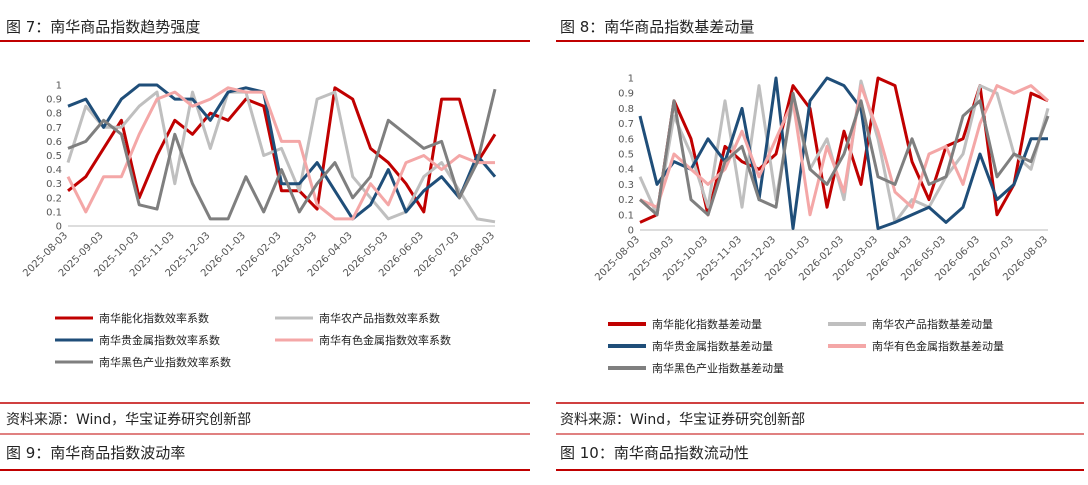  What do you see at coordinates (718, 368) in the screenshot?
I see `legend-label: 南华黑色产业指数基差动量` at bounding box center [718, 368].